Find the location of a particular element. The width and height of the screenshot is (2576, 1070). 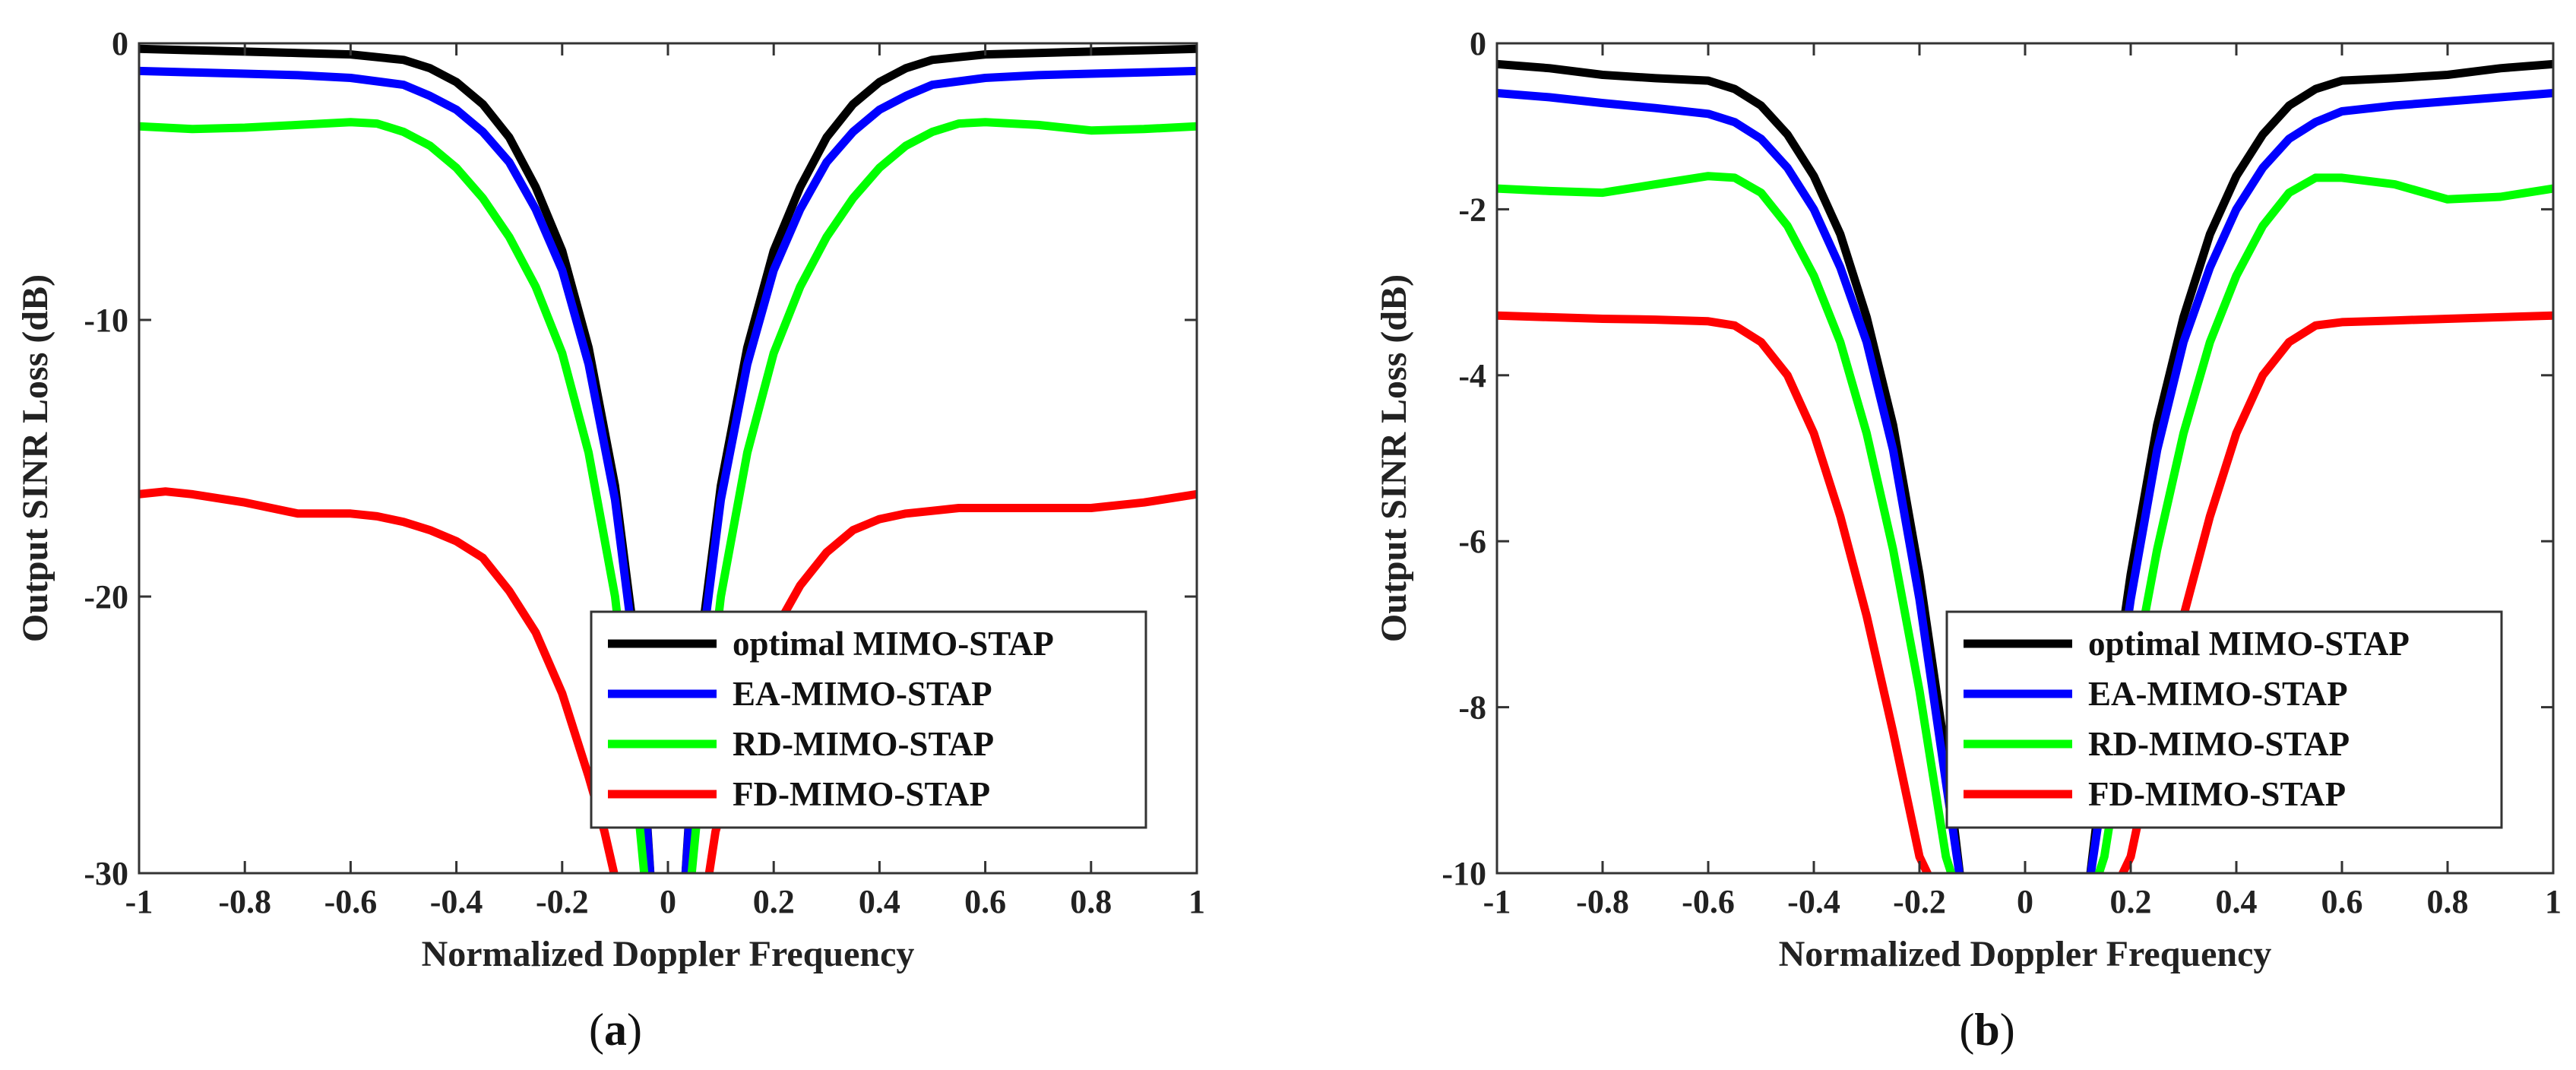

series-line-fd-mimo-stap is located at coordinates (668, 680).